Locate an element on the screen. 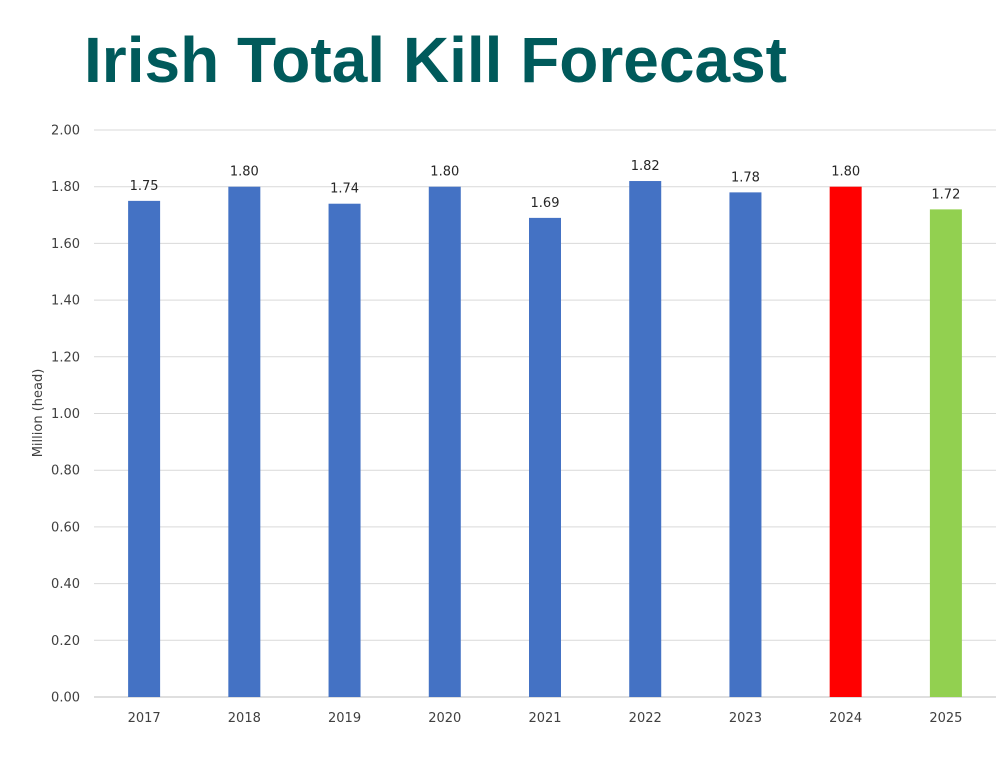 The image size is (1006, 776). y-tick-label: 0.80 is located at coordinates (65, 471).